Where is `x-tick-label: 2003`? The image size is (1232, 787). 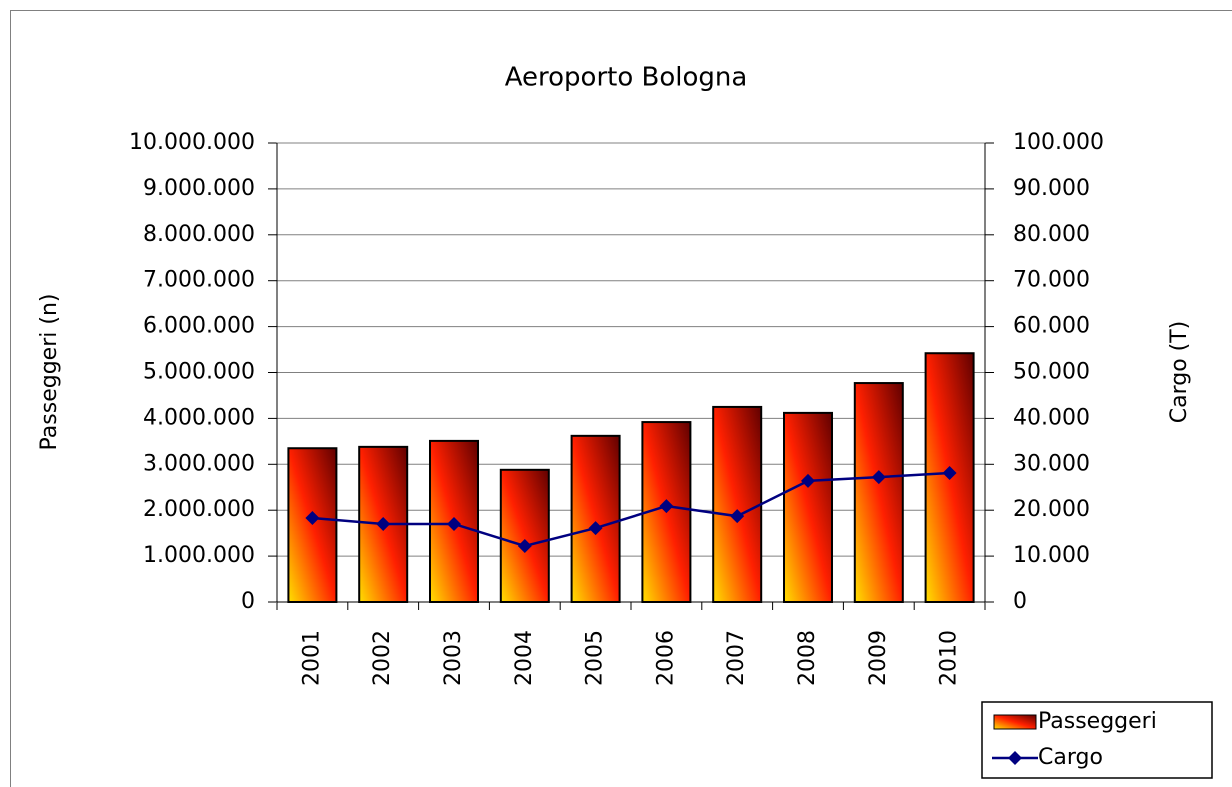
x-tick-label: 2003 is located at coordinates (453, 658).